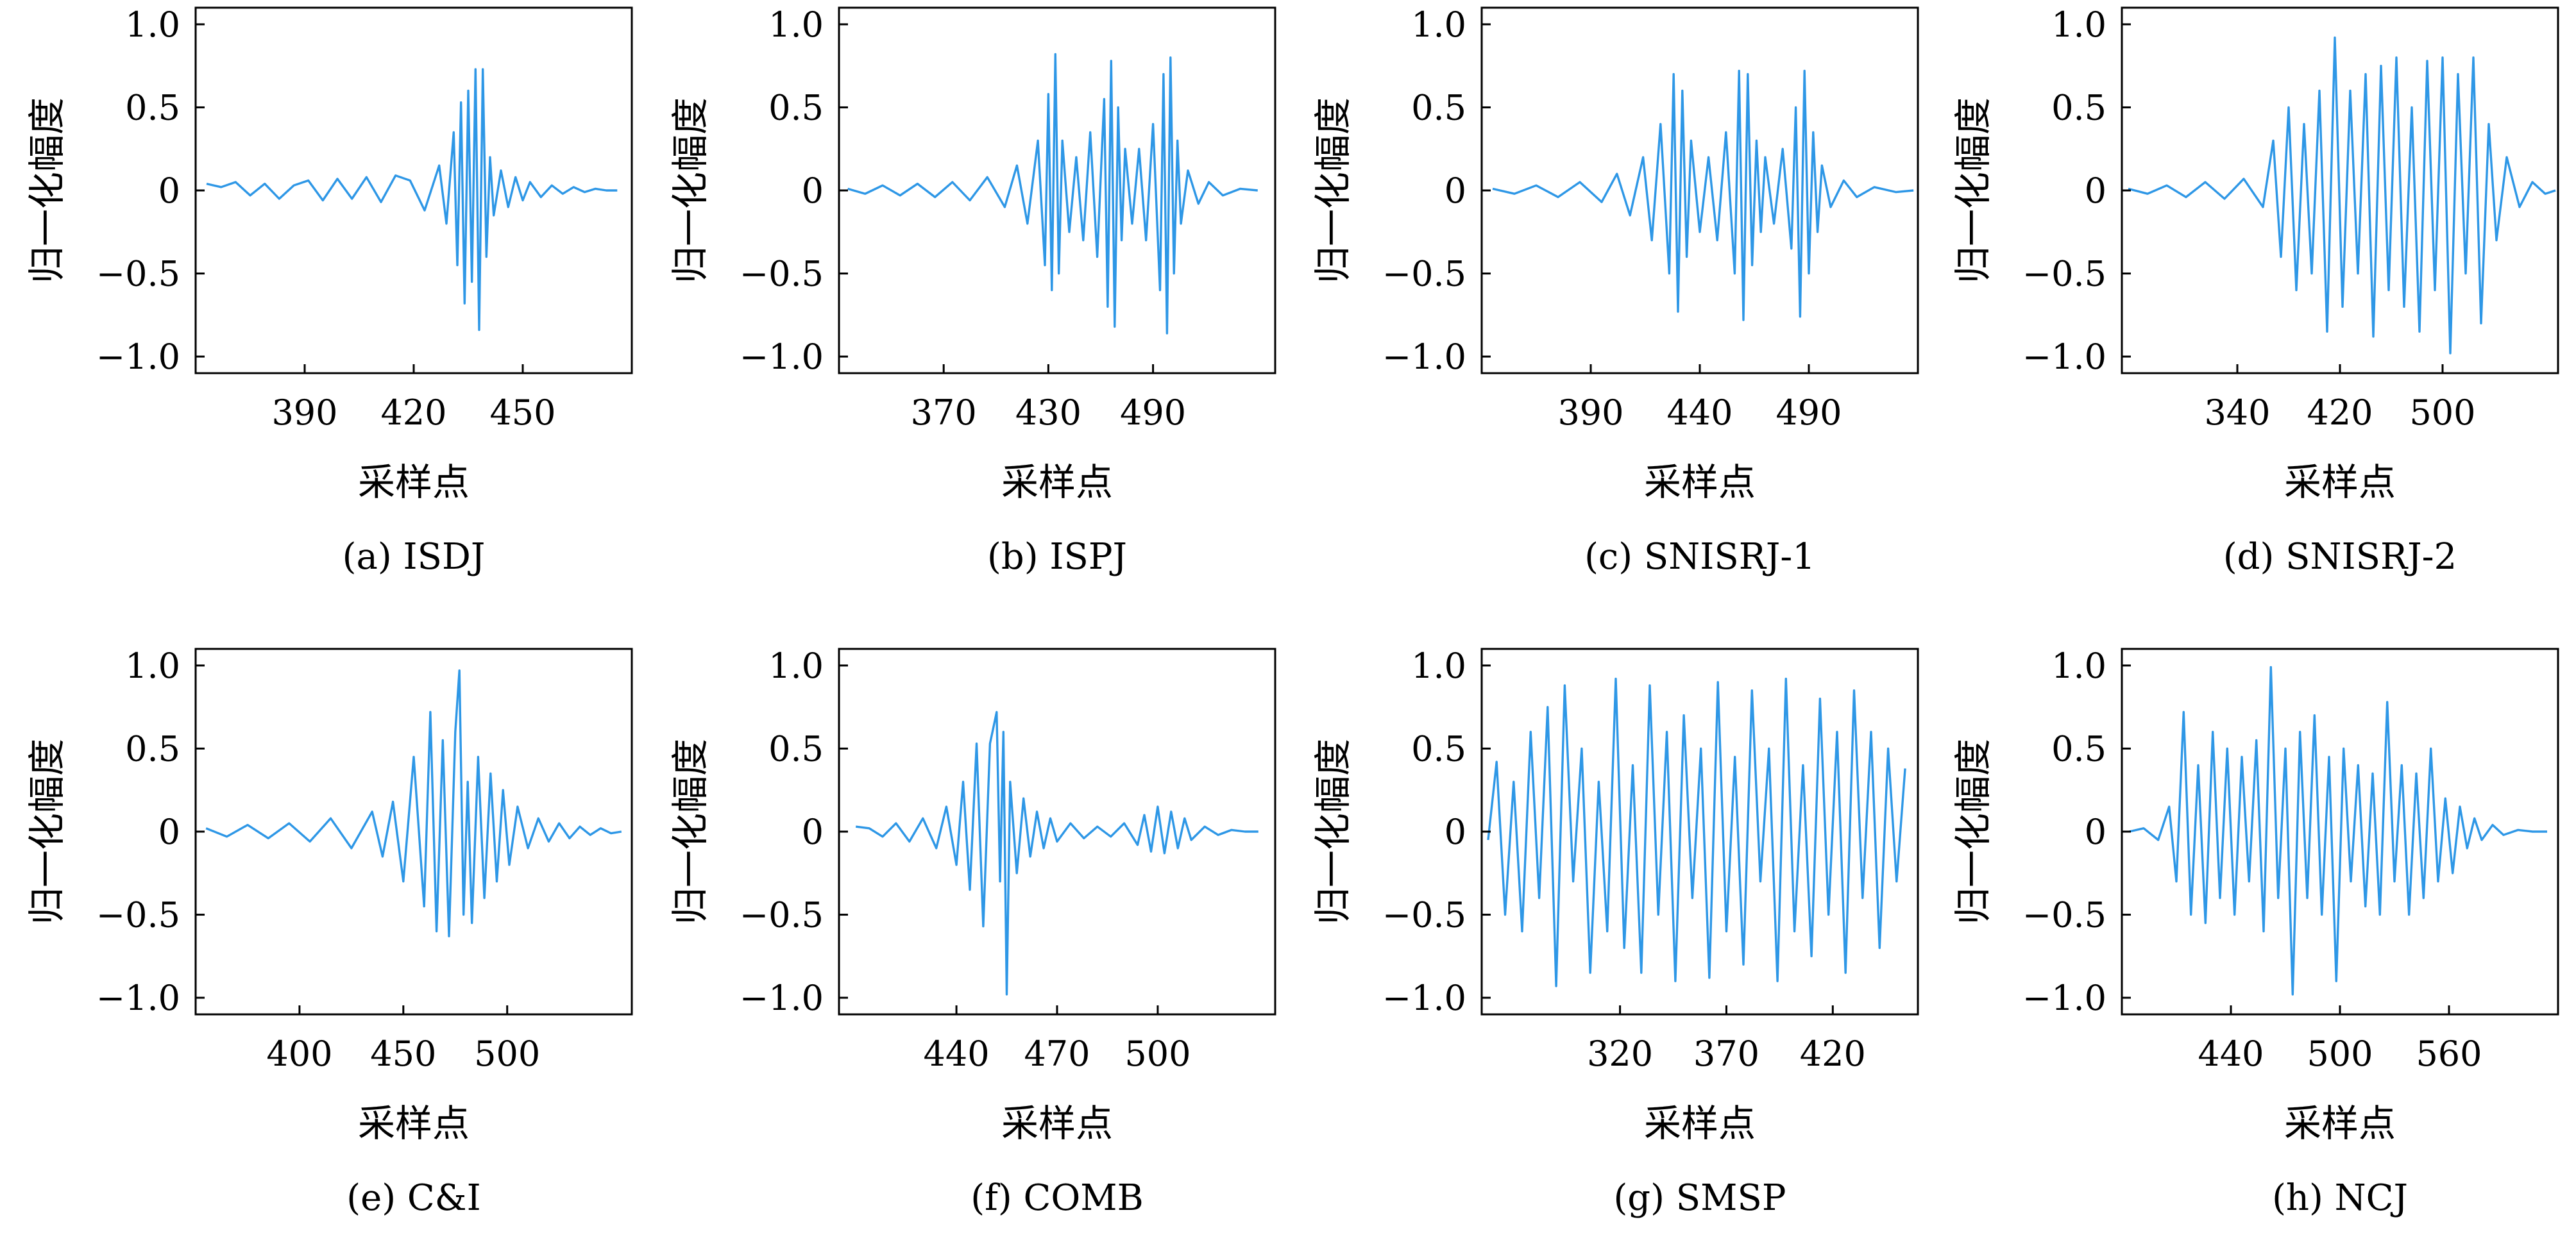 The height and width of the screenshot is (1233, 2576). I want to click on chart-panel: 1.0 0.5 0 −0.5 −1.0 440 500 560 采样点 归一化幅度 (h) NCJ, so click(2255, 932).